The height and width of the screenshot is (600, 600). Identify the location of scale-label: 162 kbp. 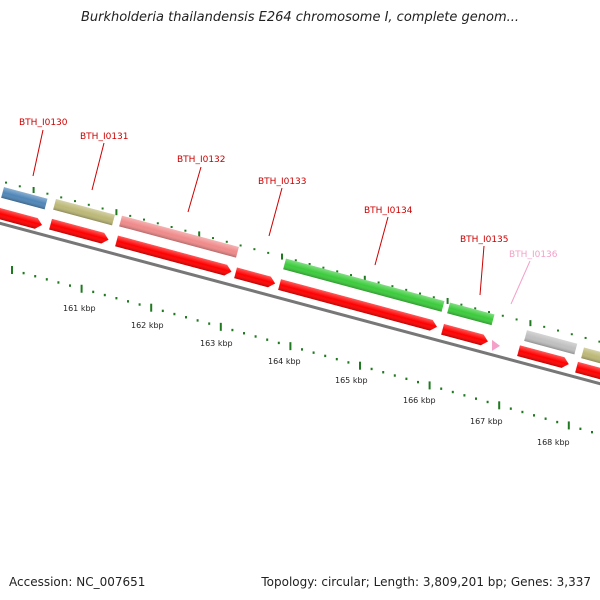
(147, 325).